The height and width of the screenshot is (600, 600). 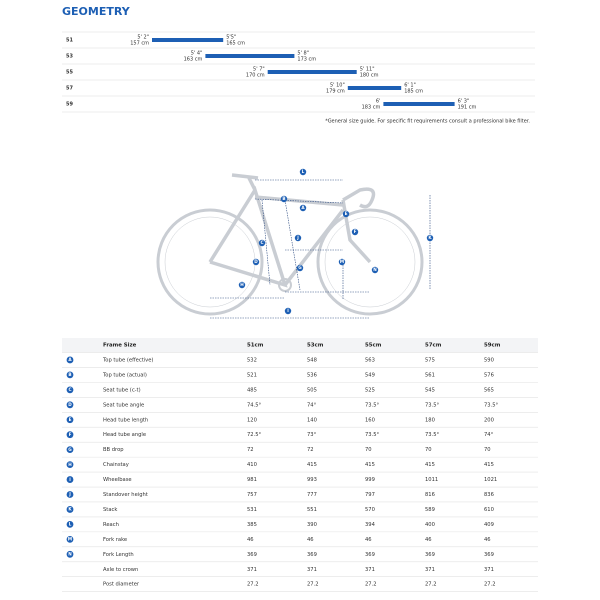 What do you see at coordinates (252, 420) in the screenshot?
I see `cell: 120` at bounding box center [252, 420].